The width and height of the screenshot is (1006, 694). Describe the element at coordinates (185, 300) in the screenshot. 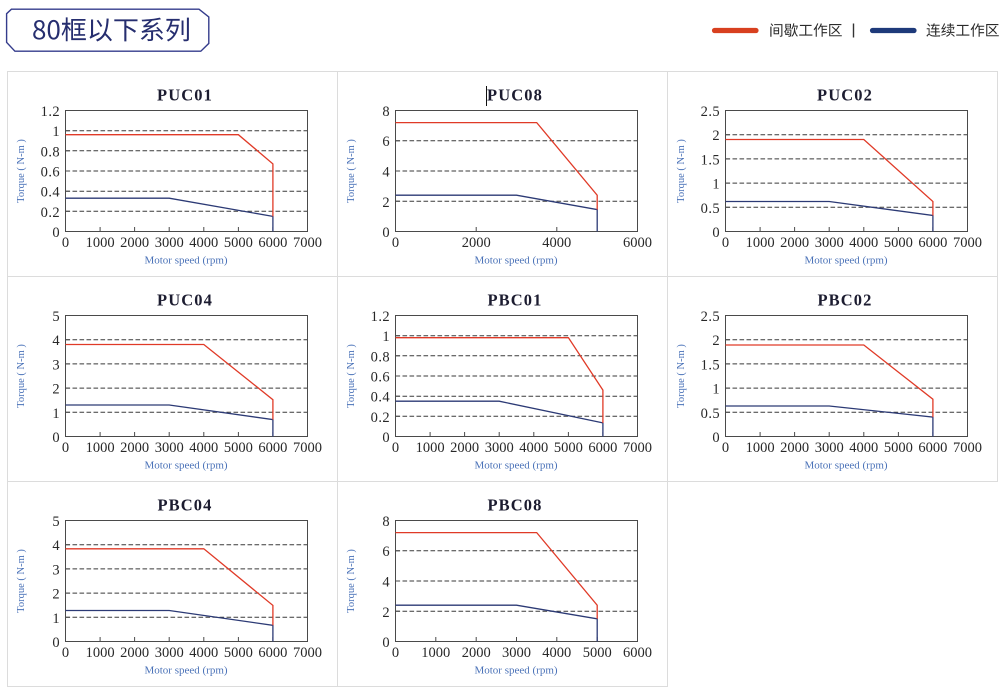

I see `svg-text: PUC04` at that location.